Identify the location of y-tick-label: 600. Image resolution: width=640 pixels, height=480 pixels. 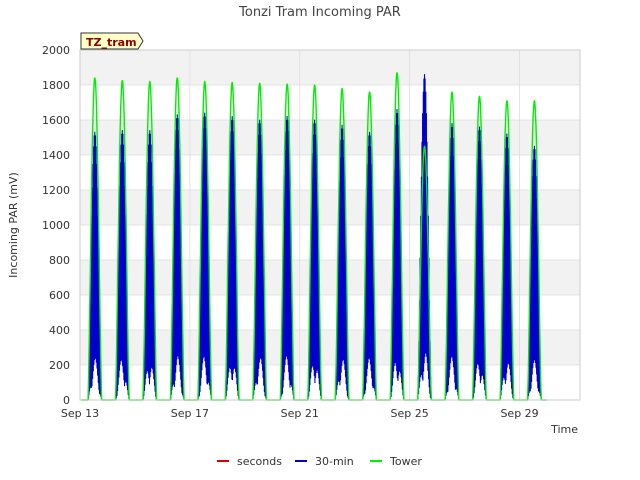
(59, 295).